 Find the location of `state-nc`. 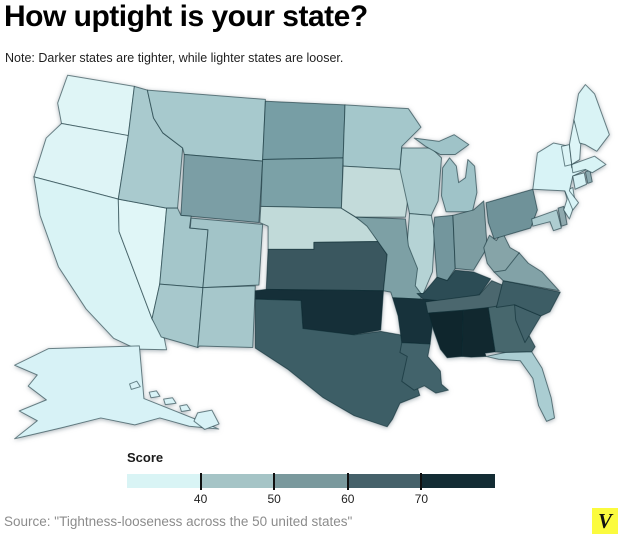

state-nc is located at coordinates (528, 298).